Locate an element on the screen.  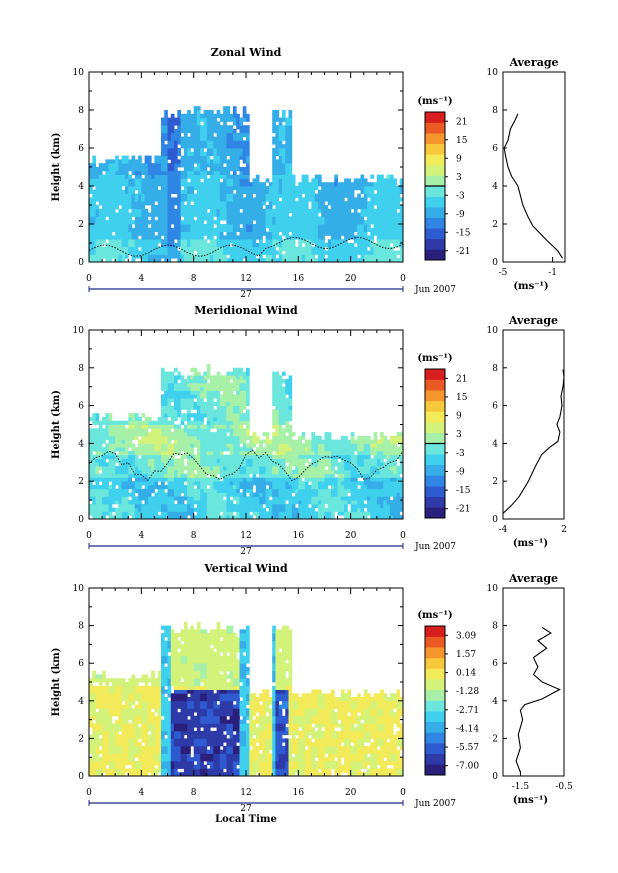
profile-y-tick-label: 10 is located at coordinates (493, 73).